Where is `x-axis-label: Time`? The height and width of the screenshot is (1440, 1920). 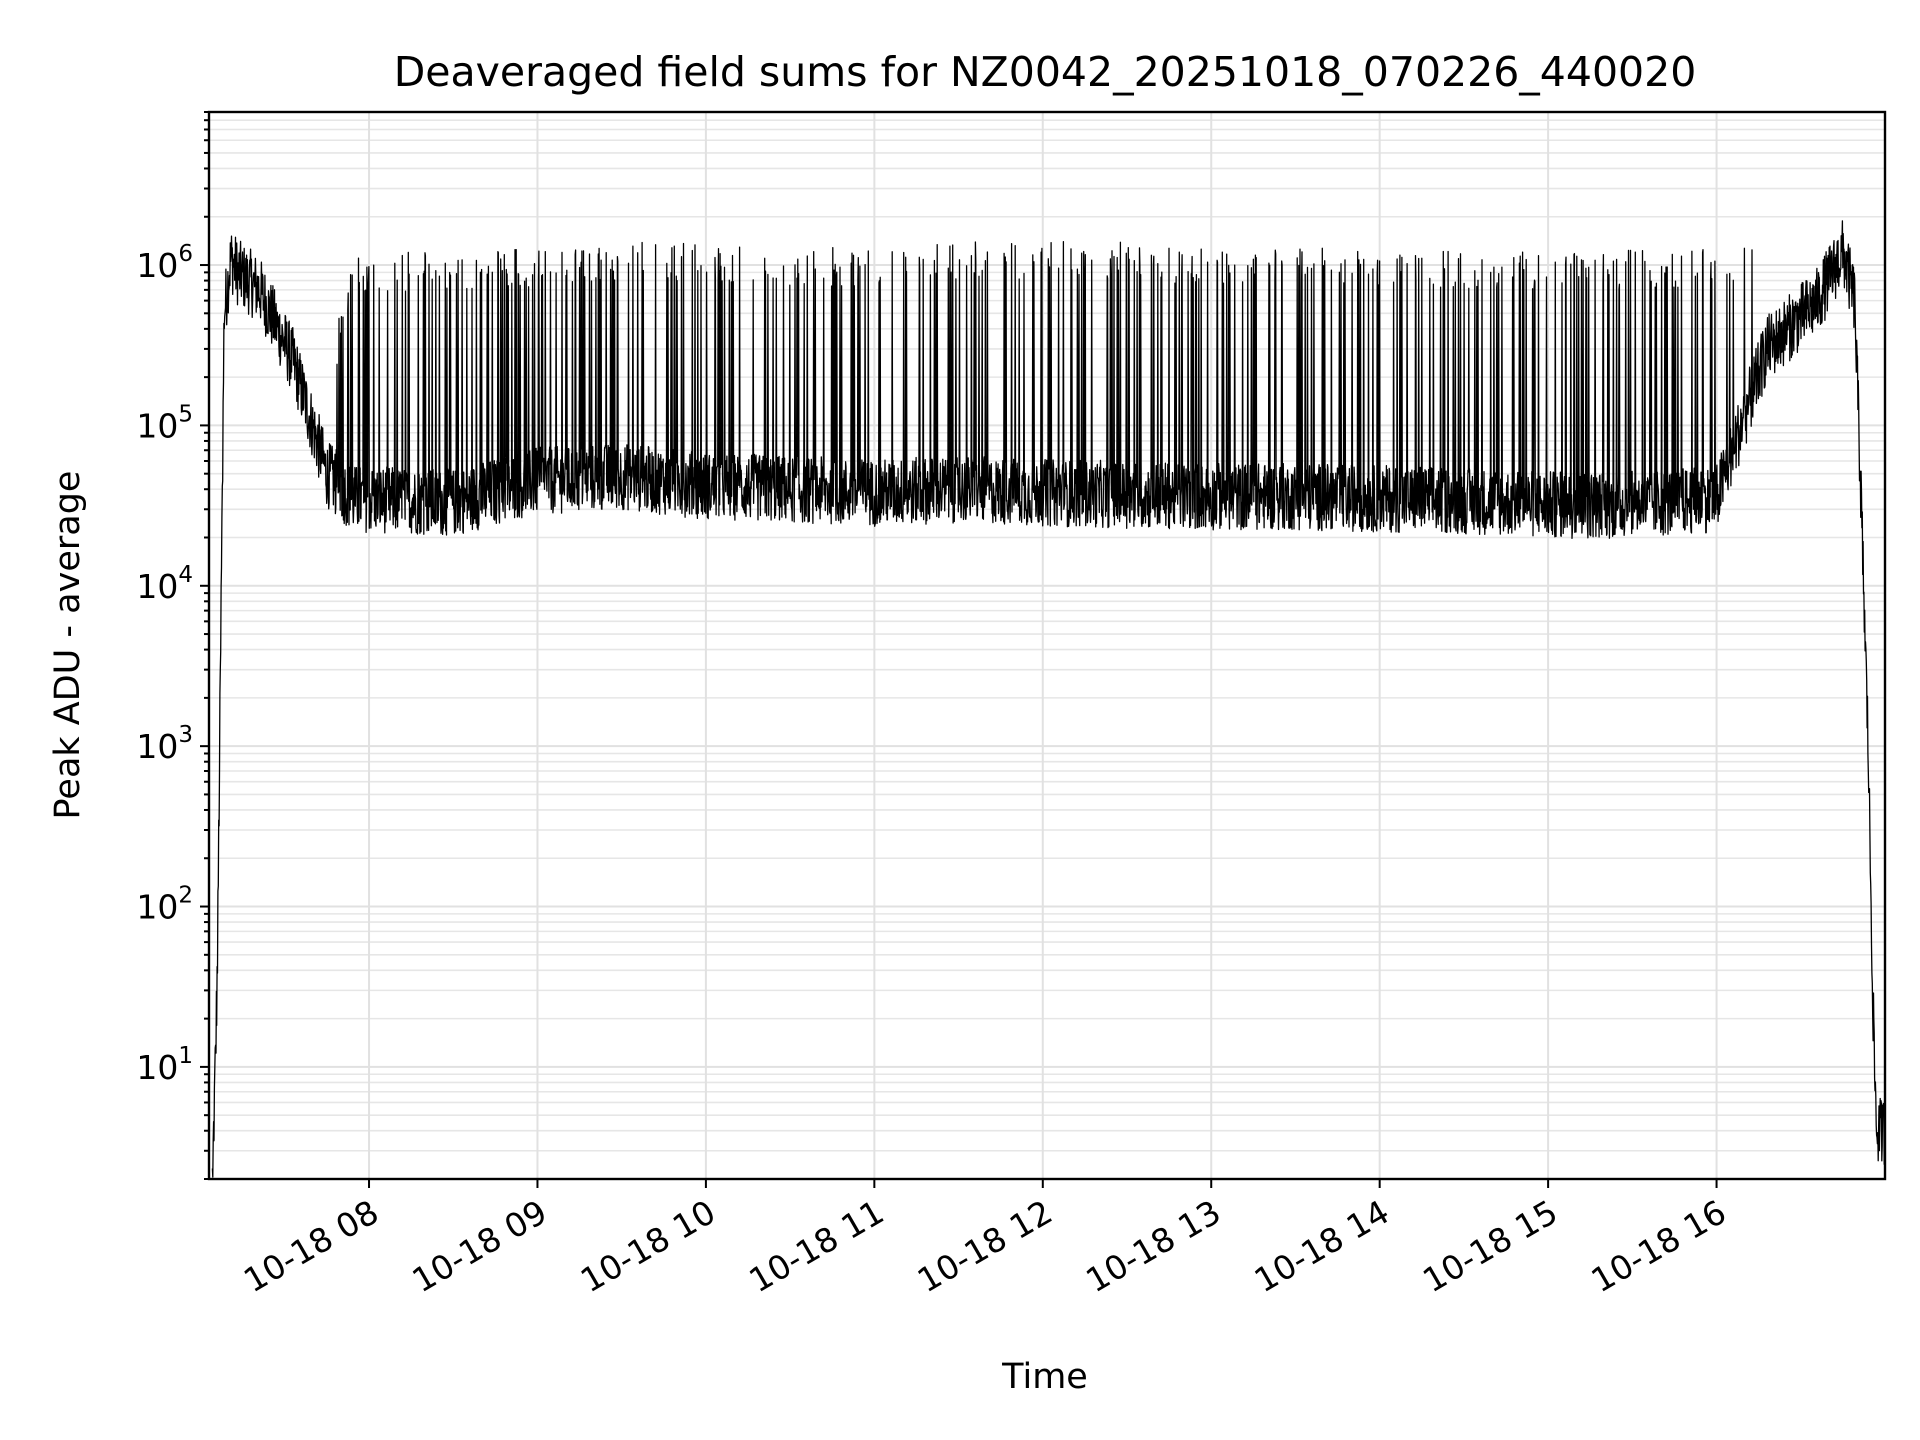 x-axis-label: Time is located at coordinates (1044, 1377).